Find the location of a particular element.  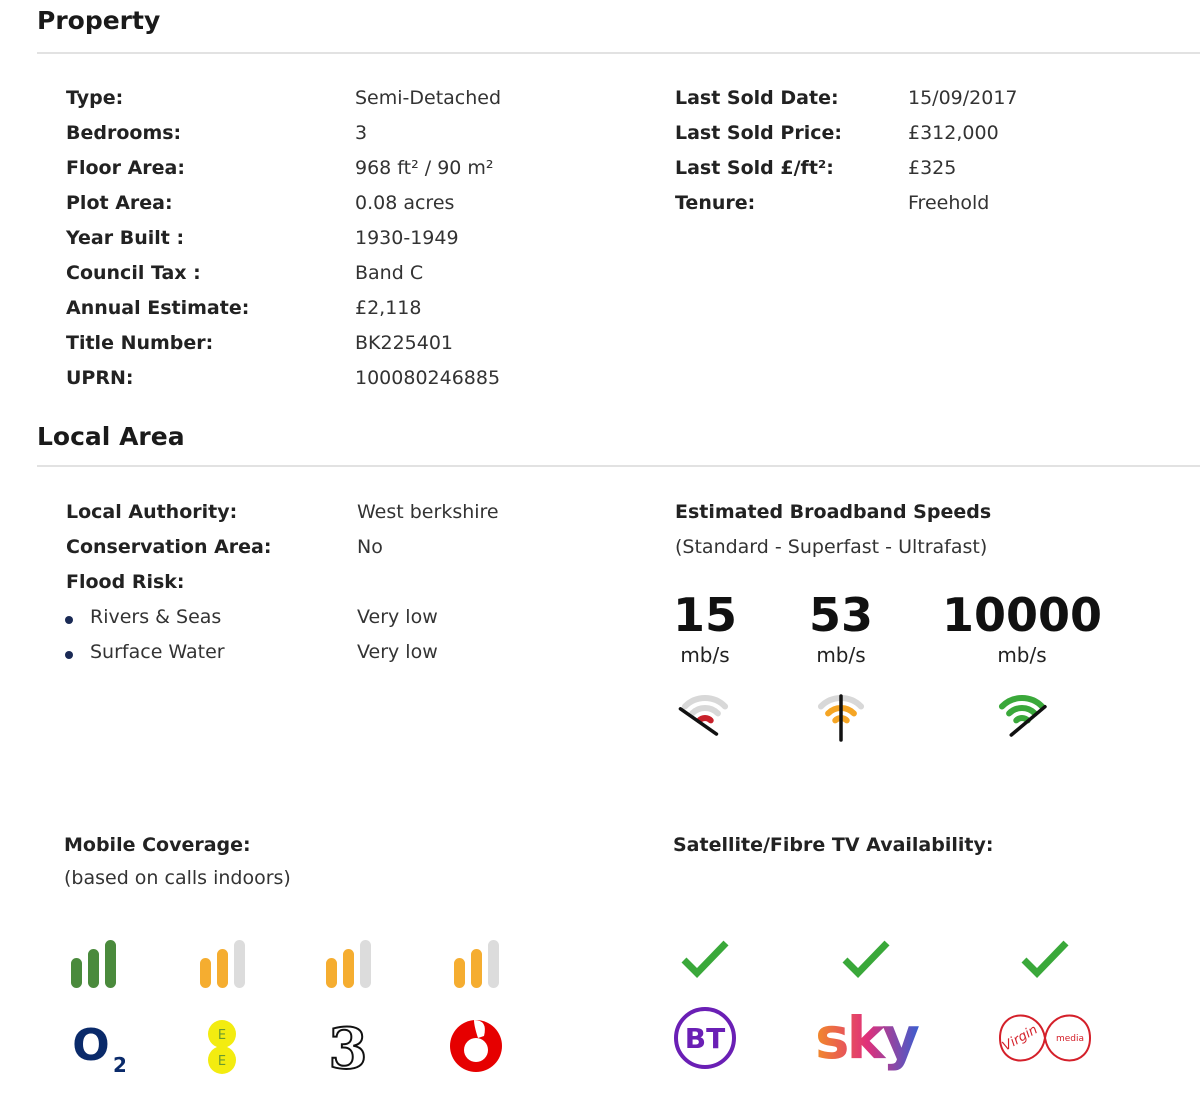

field-label: Type: is located at coordinates (95, 98).